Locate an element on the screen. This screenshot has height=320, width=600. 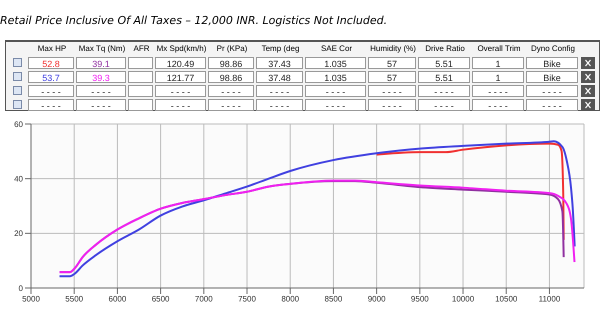
x-tick-label: 5500 is located at coordinates (74, 299).